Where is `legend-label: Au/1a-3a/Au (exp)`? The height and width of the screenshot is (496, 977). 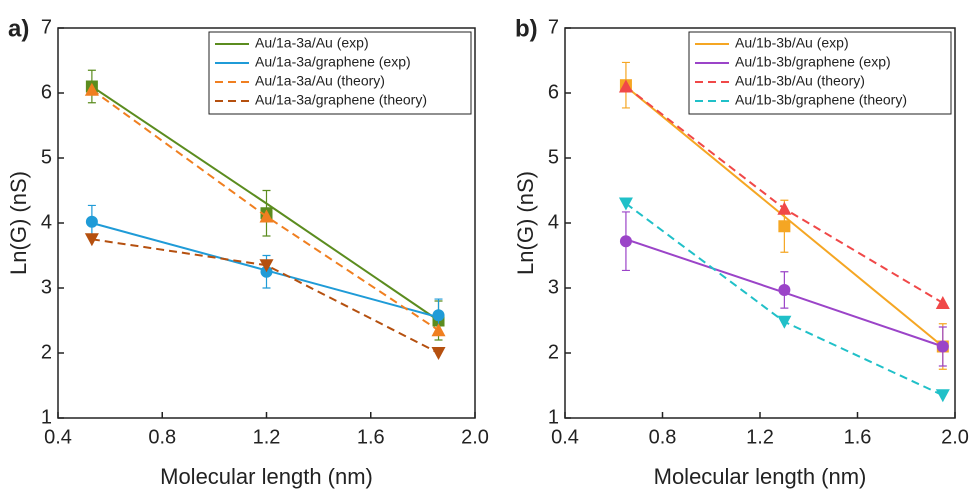
legend-label: Au/1a-3a/Au (exp) is located at coordinates (312, 43).